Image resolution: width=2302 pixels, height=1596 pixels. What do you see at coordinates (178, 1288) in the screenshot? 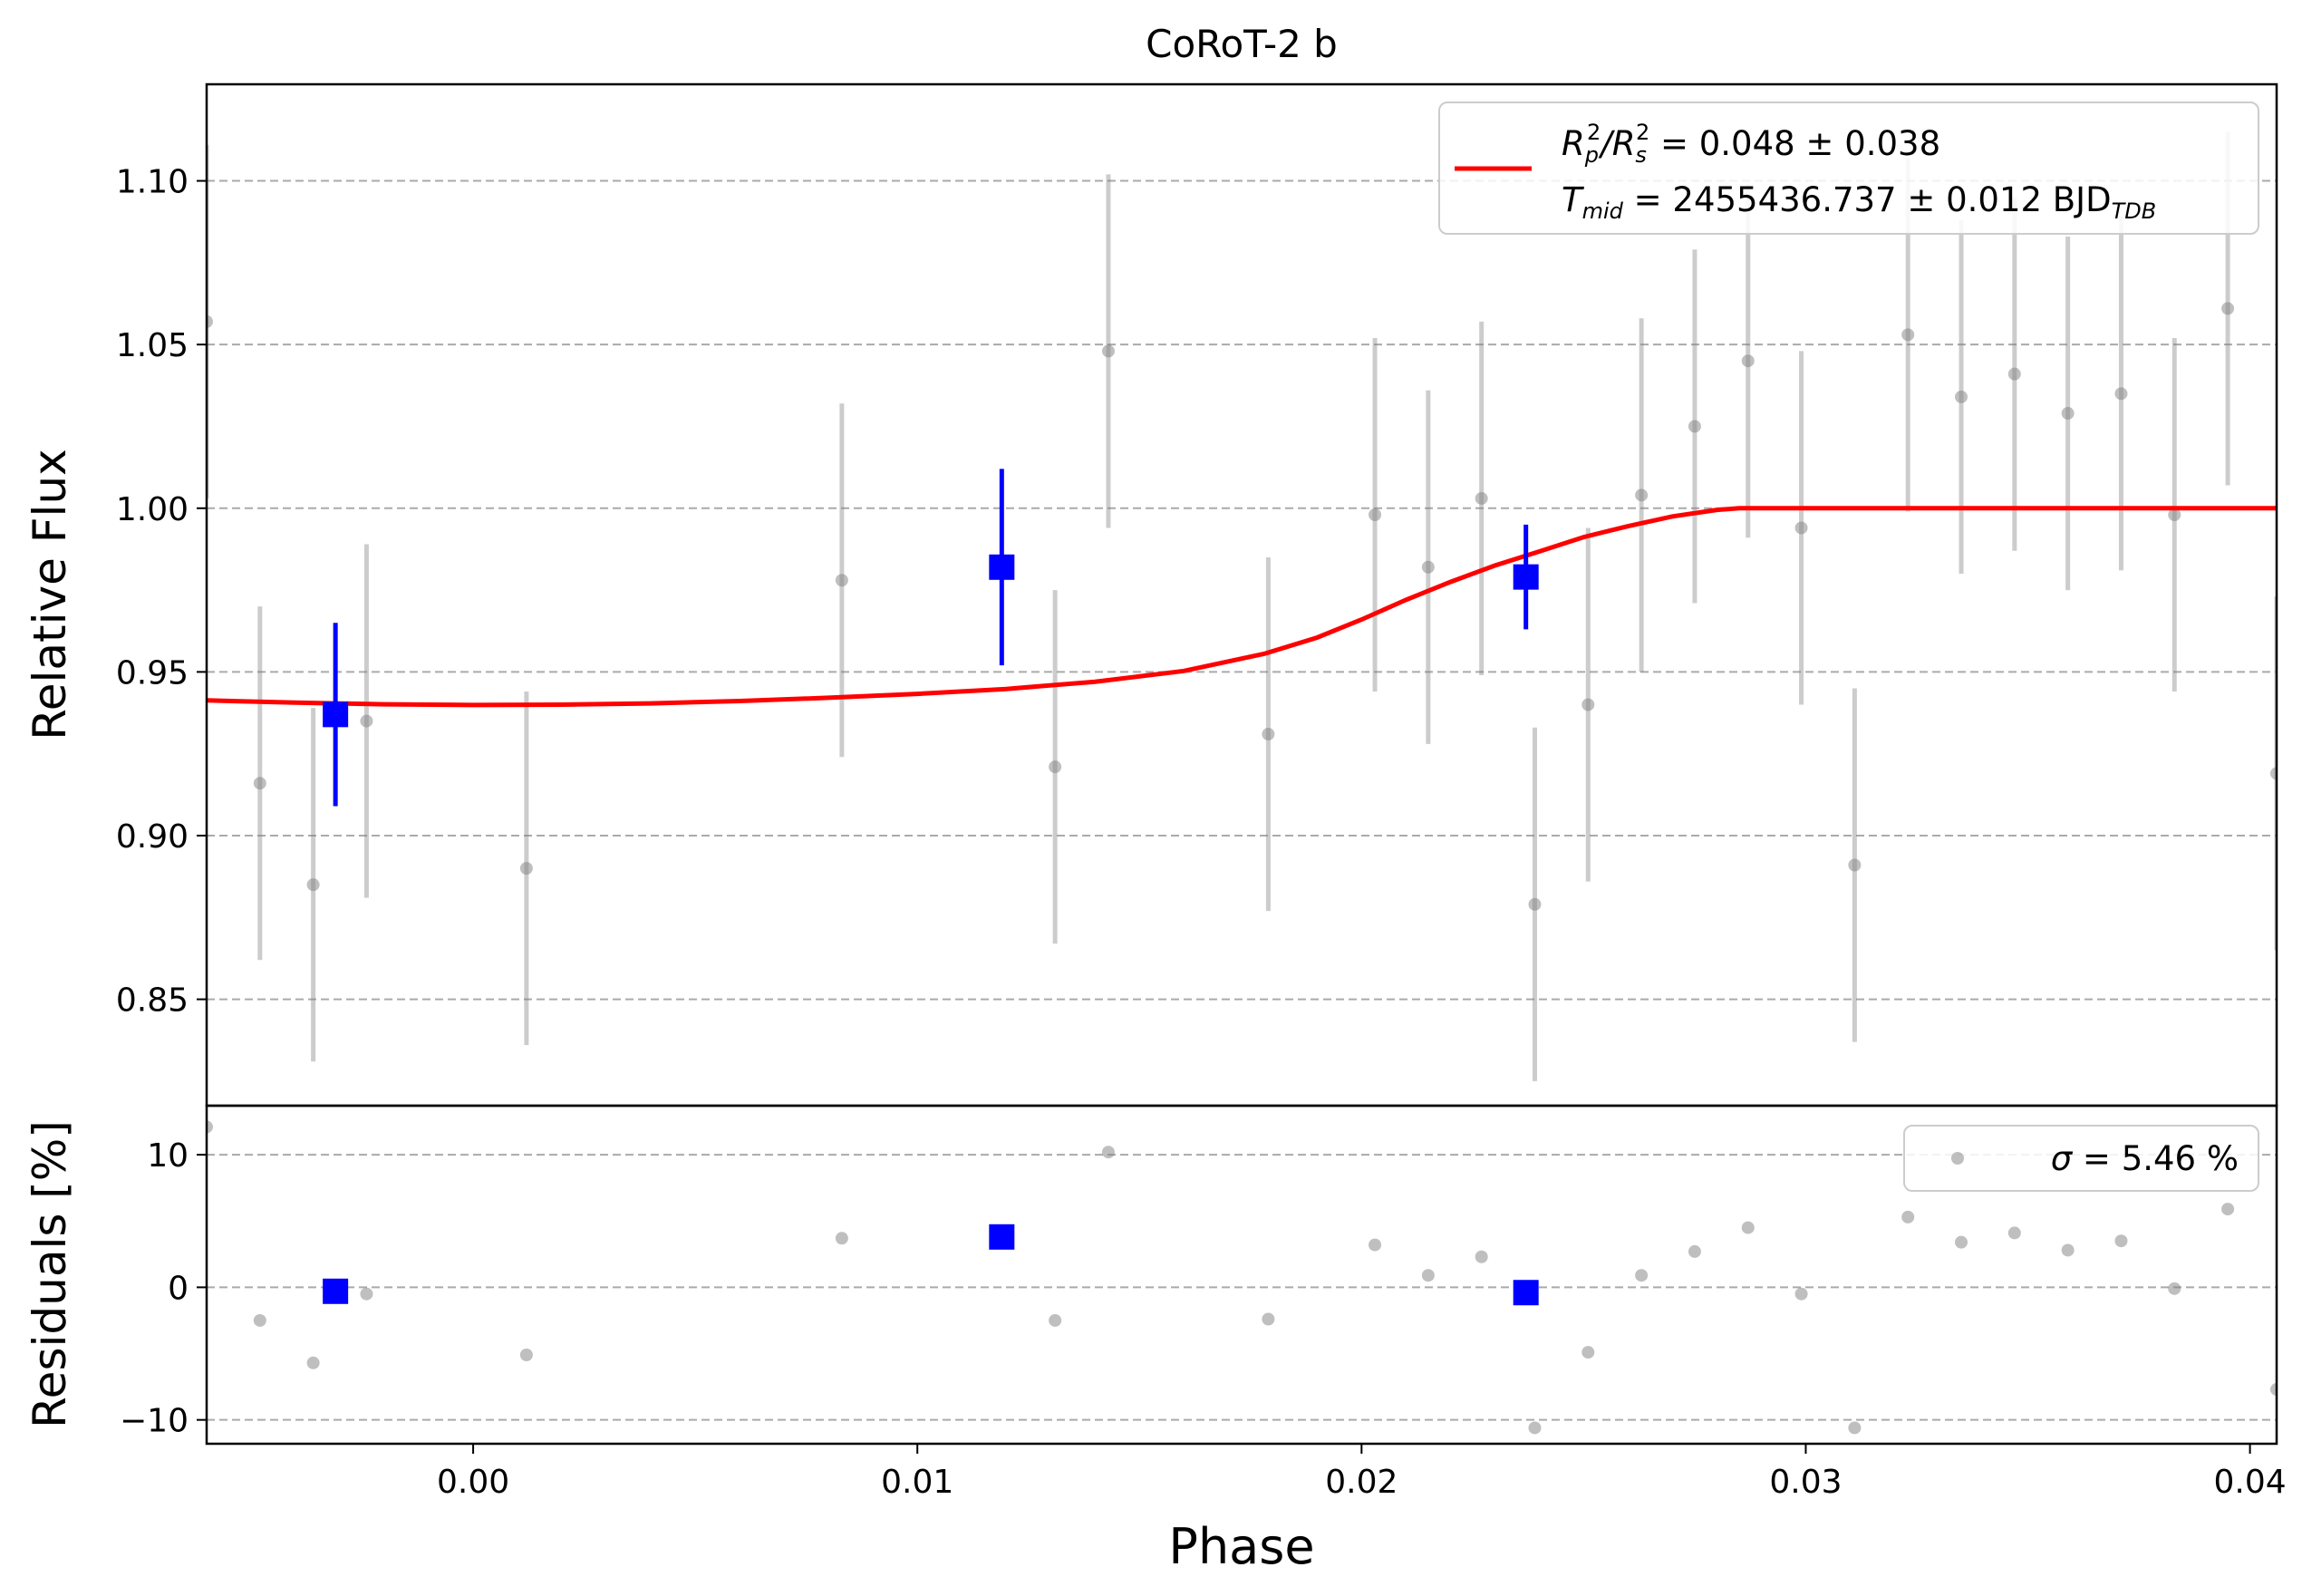
I see `residual-y-tick-label: 0` at bounding box center [178, 1288].